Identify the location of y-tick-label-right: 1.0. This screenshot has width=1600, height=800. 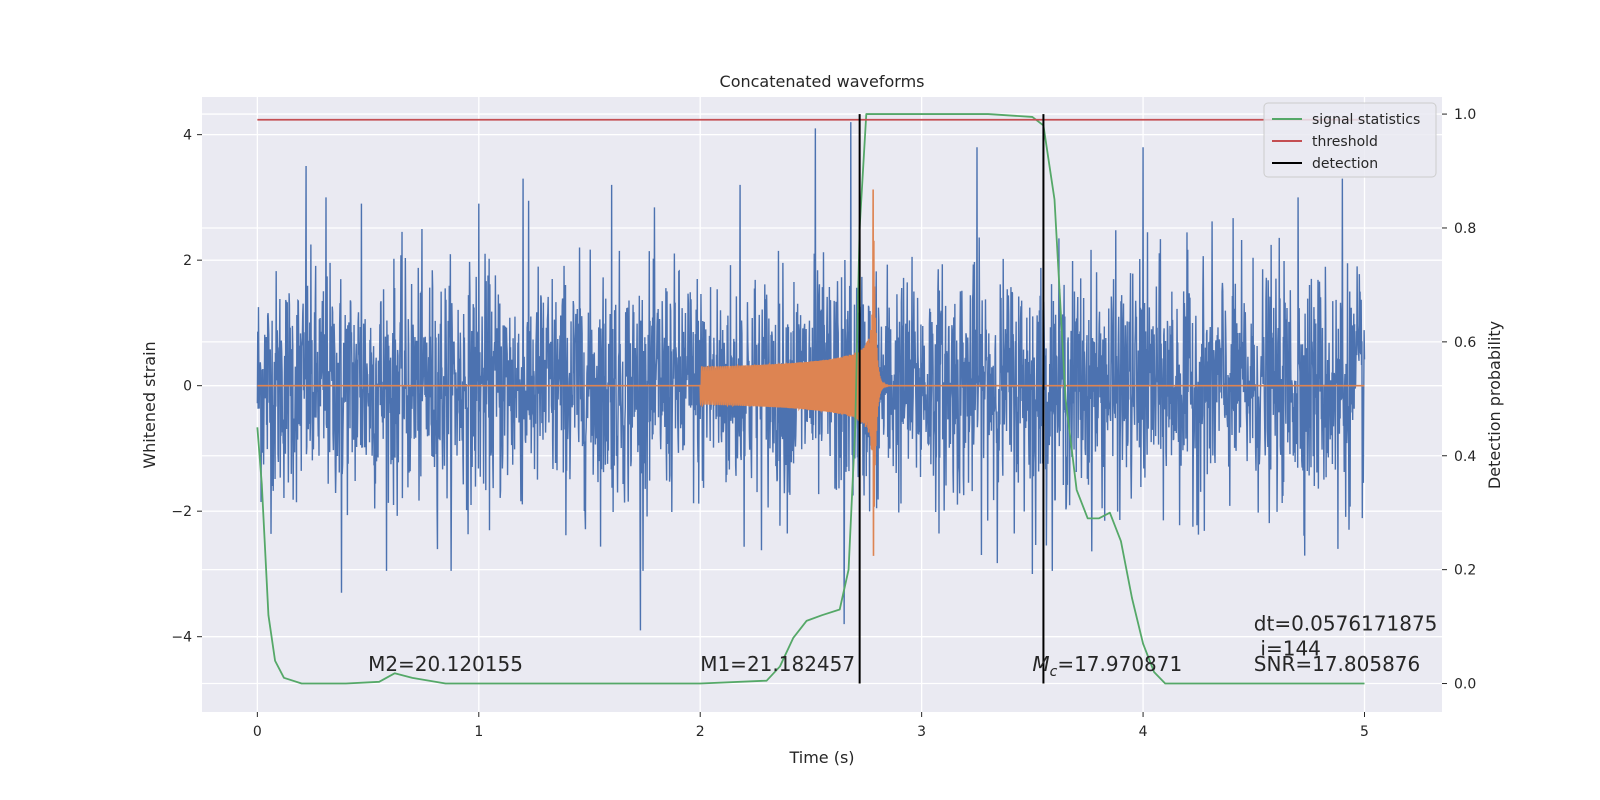
(1465, 115).